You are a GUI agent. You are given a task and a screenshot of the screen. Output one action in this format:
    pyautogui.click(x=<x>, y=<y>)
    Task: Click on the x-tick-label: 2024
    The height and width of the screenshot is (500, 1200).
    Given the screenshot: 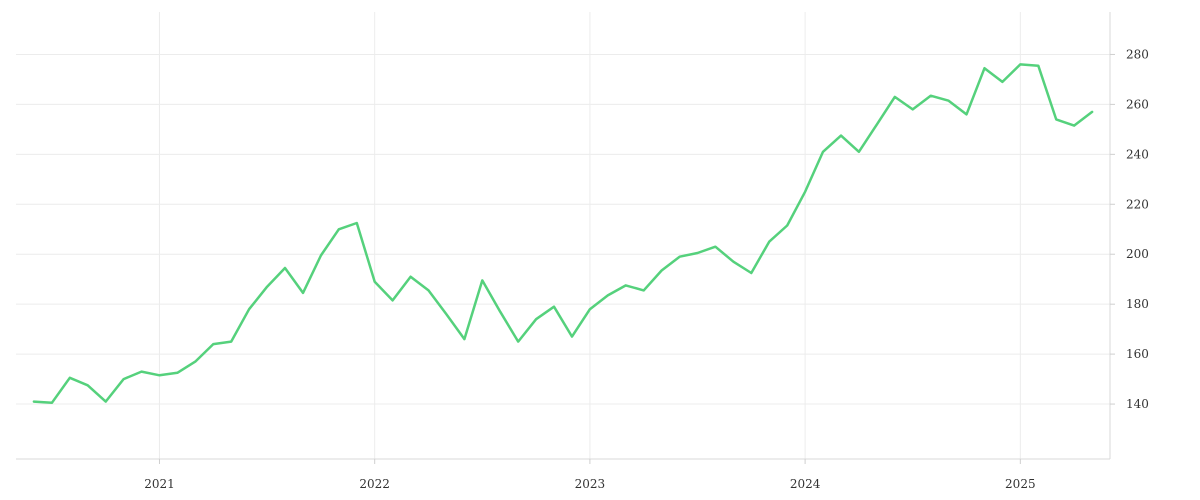 What is the action you would take?
    pyautogui.click(x=805, y=484)
    